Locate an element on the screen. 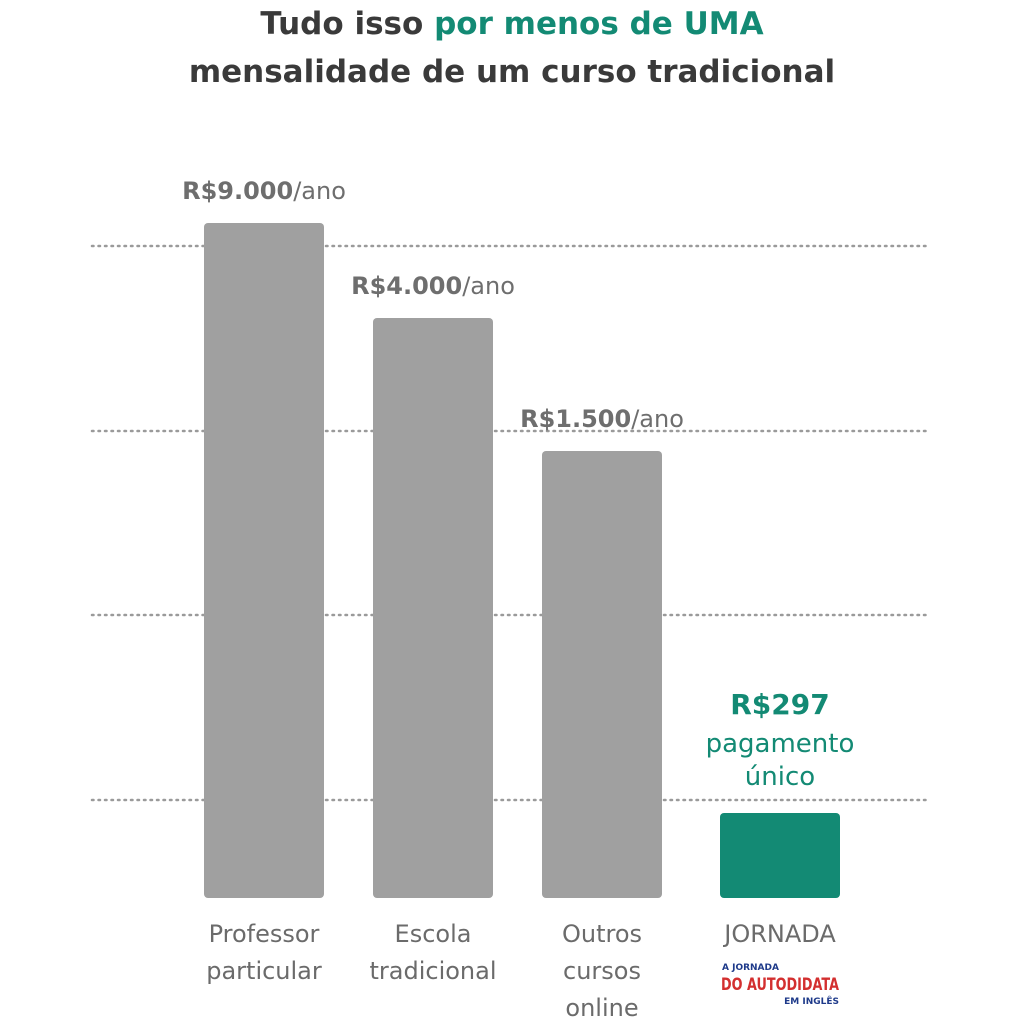 The width and height of the screenshot is (1024, 1024). category-label-line: cursos is located at coordinates (602, 971).